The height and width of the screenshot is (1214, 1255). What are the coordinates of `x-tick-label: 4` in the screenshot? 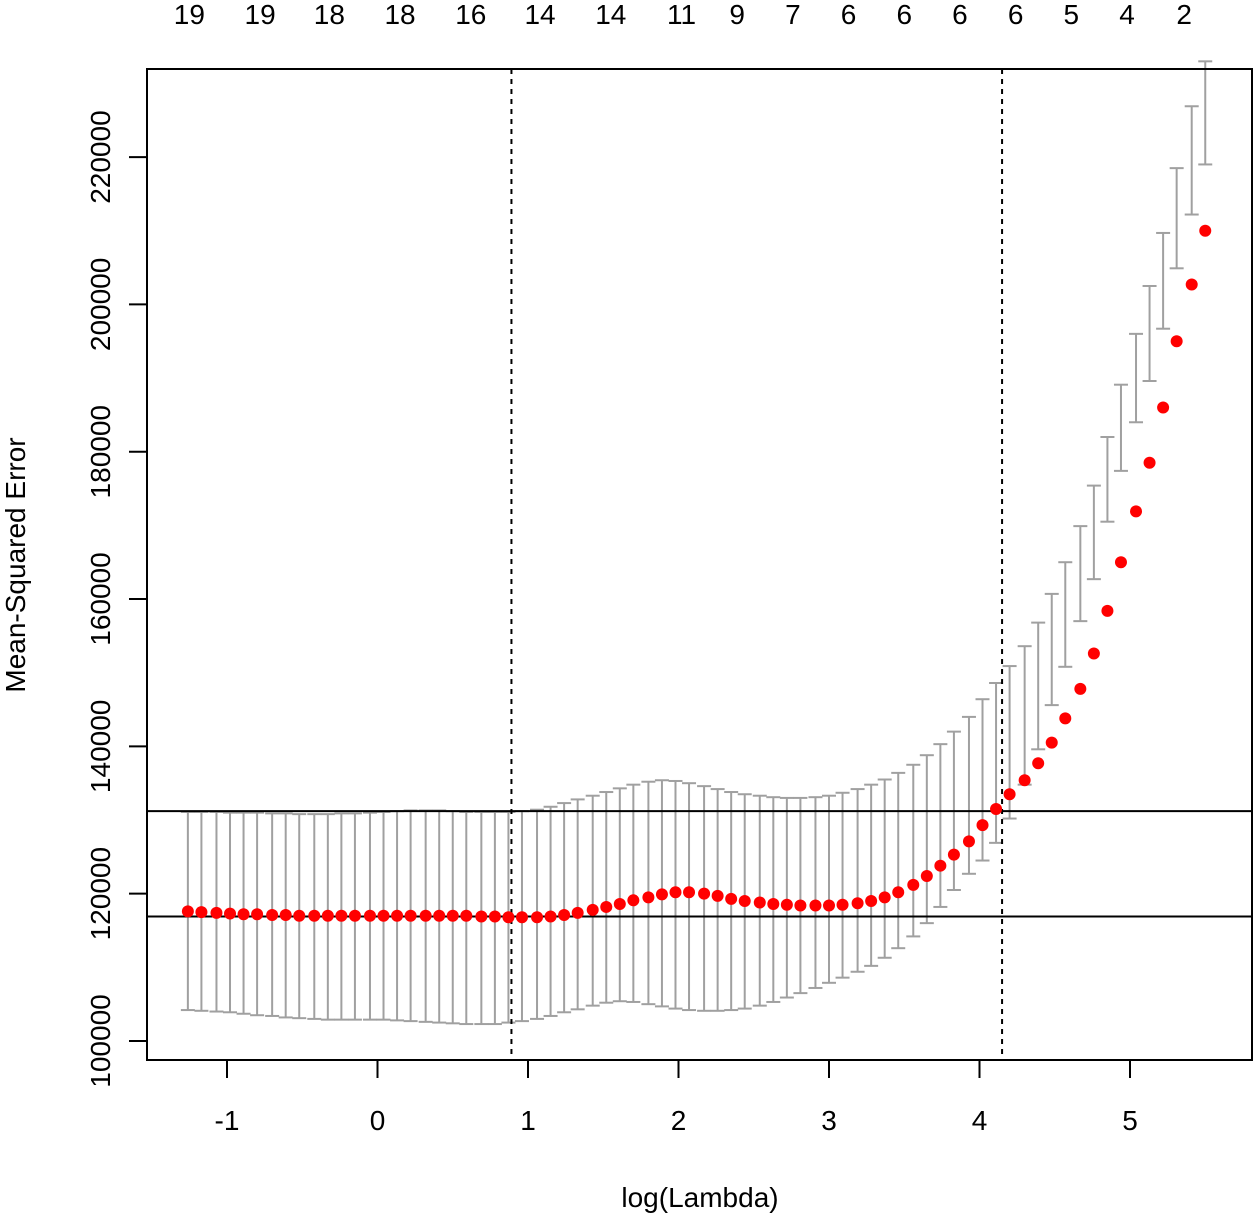 It's located at (980, 1120).